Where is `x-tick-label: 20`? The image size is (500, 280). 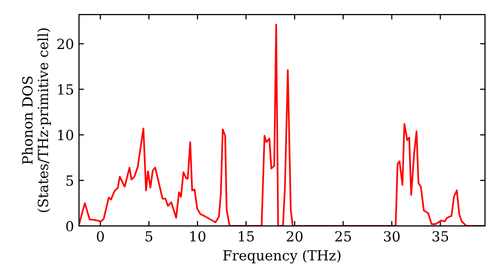
x-tick-label: 20 is located at coordinates (294, 236).